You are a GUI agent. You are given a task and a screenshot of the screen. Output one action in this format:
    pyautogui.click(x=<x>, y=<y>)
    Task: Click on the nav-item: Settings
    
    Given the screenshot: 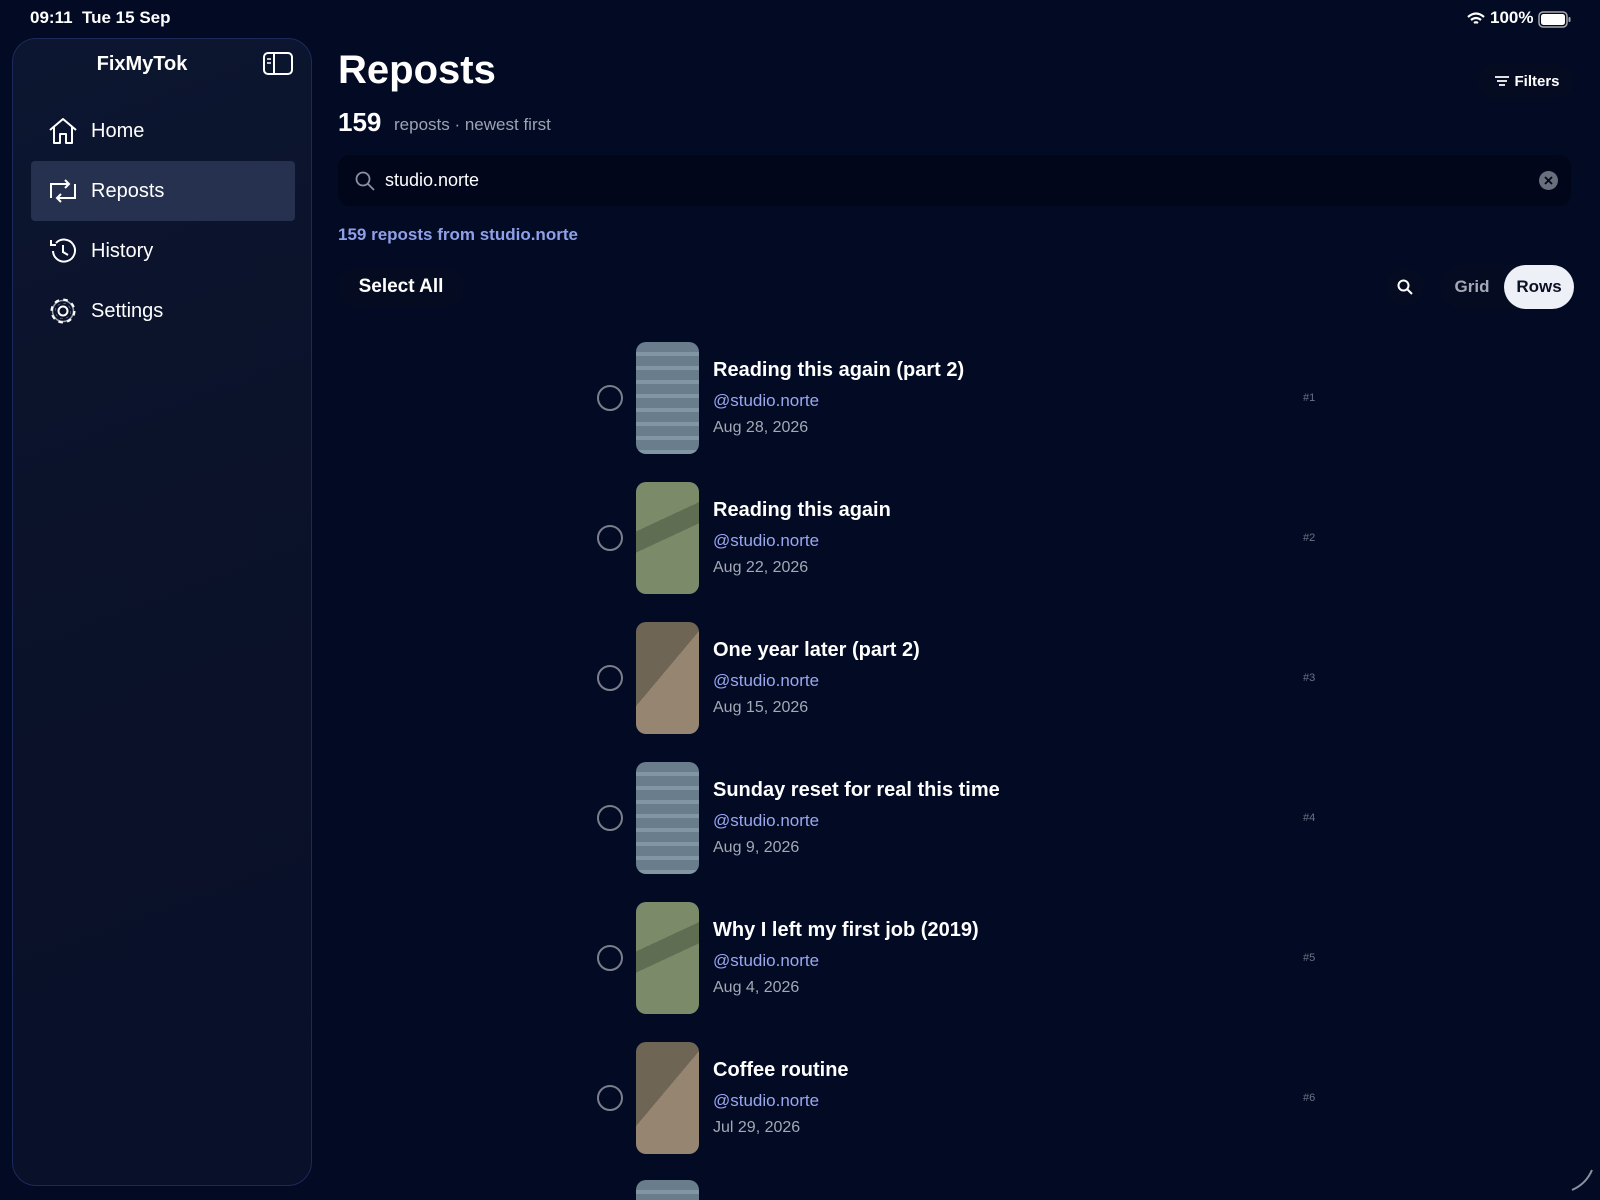 What is the action you would take?
    pyautogui.click(x=163, y=311)
    